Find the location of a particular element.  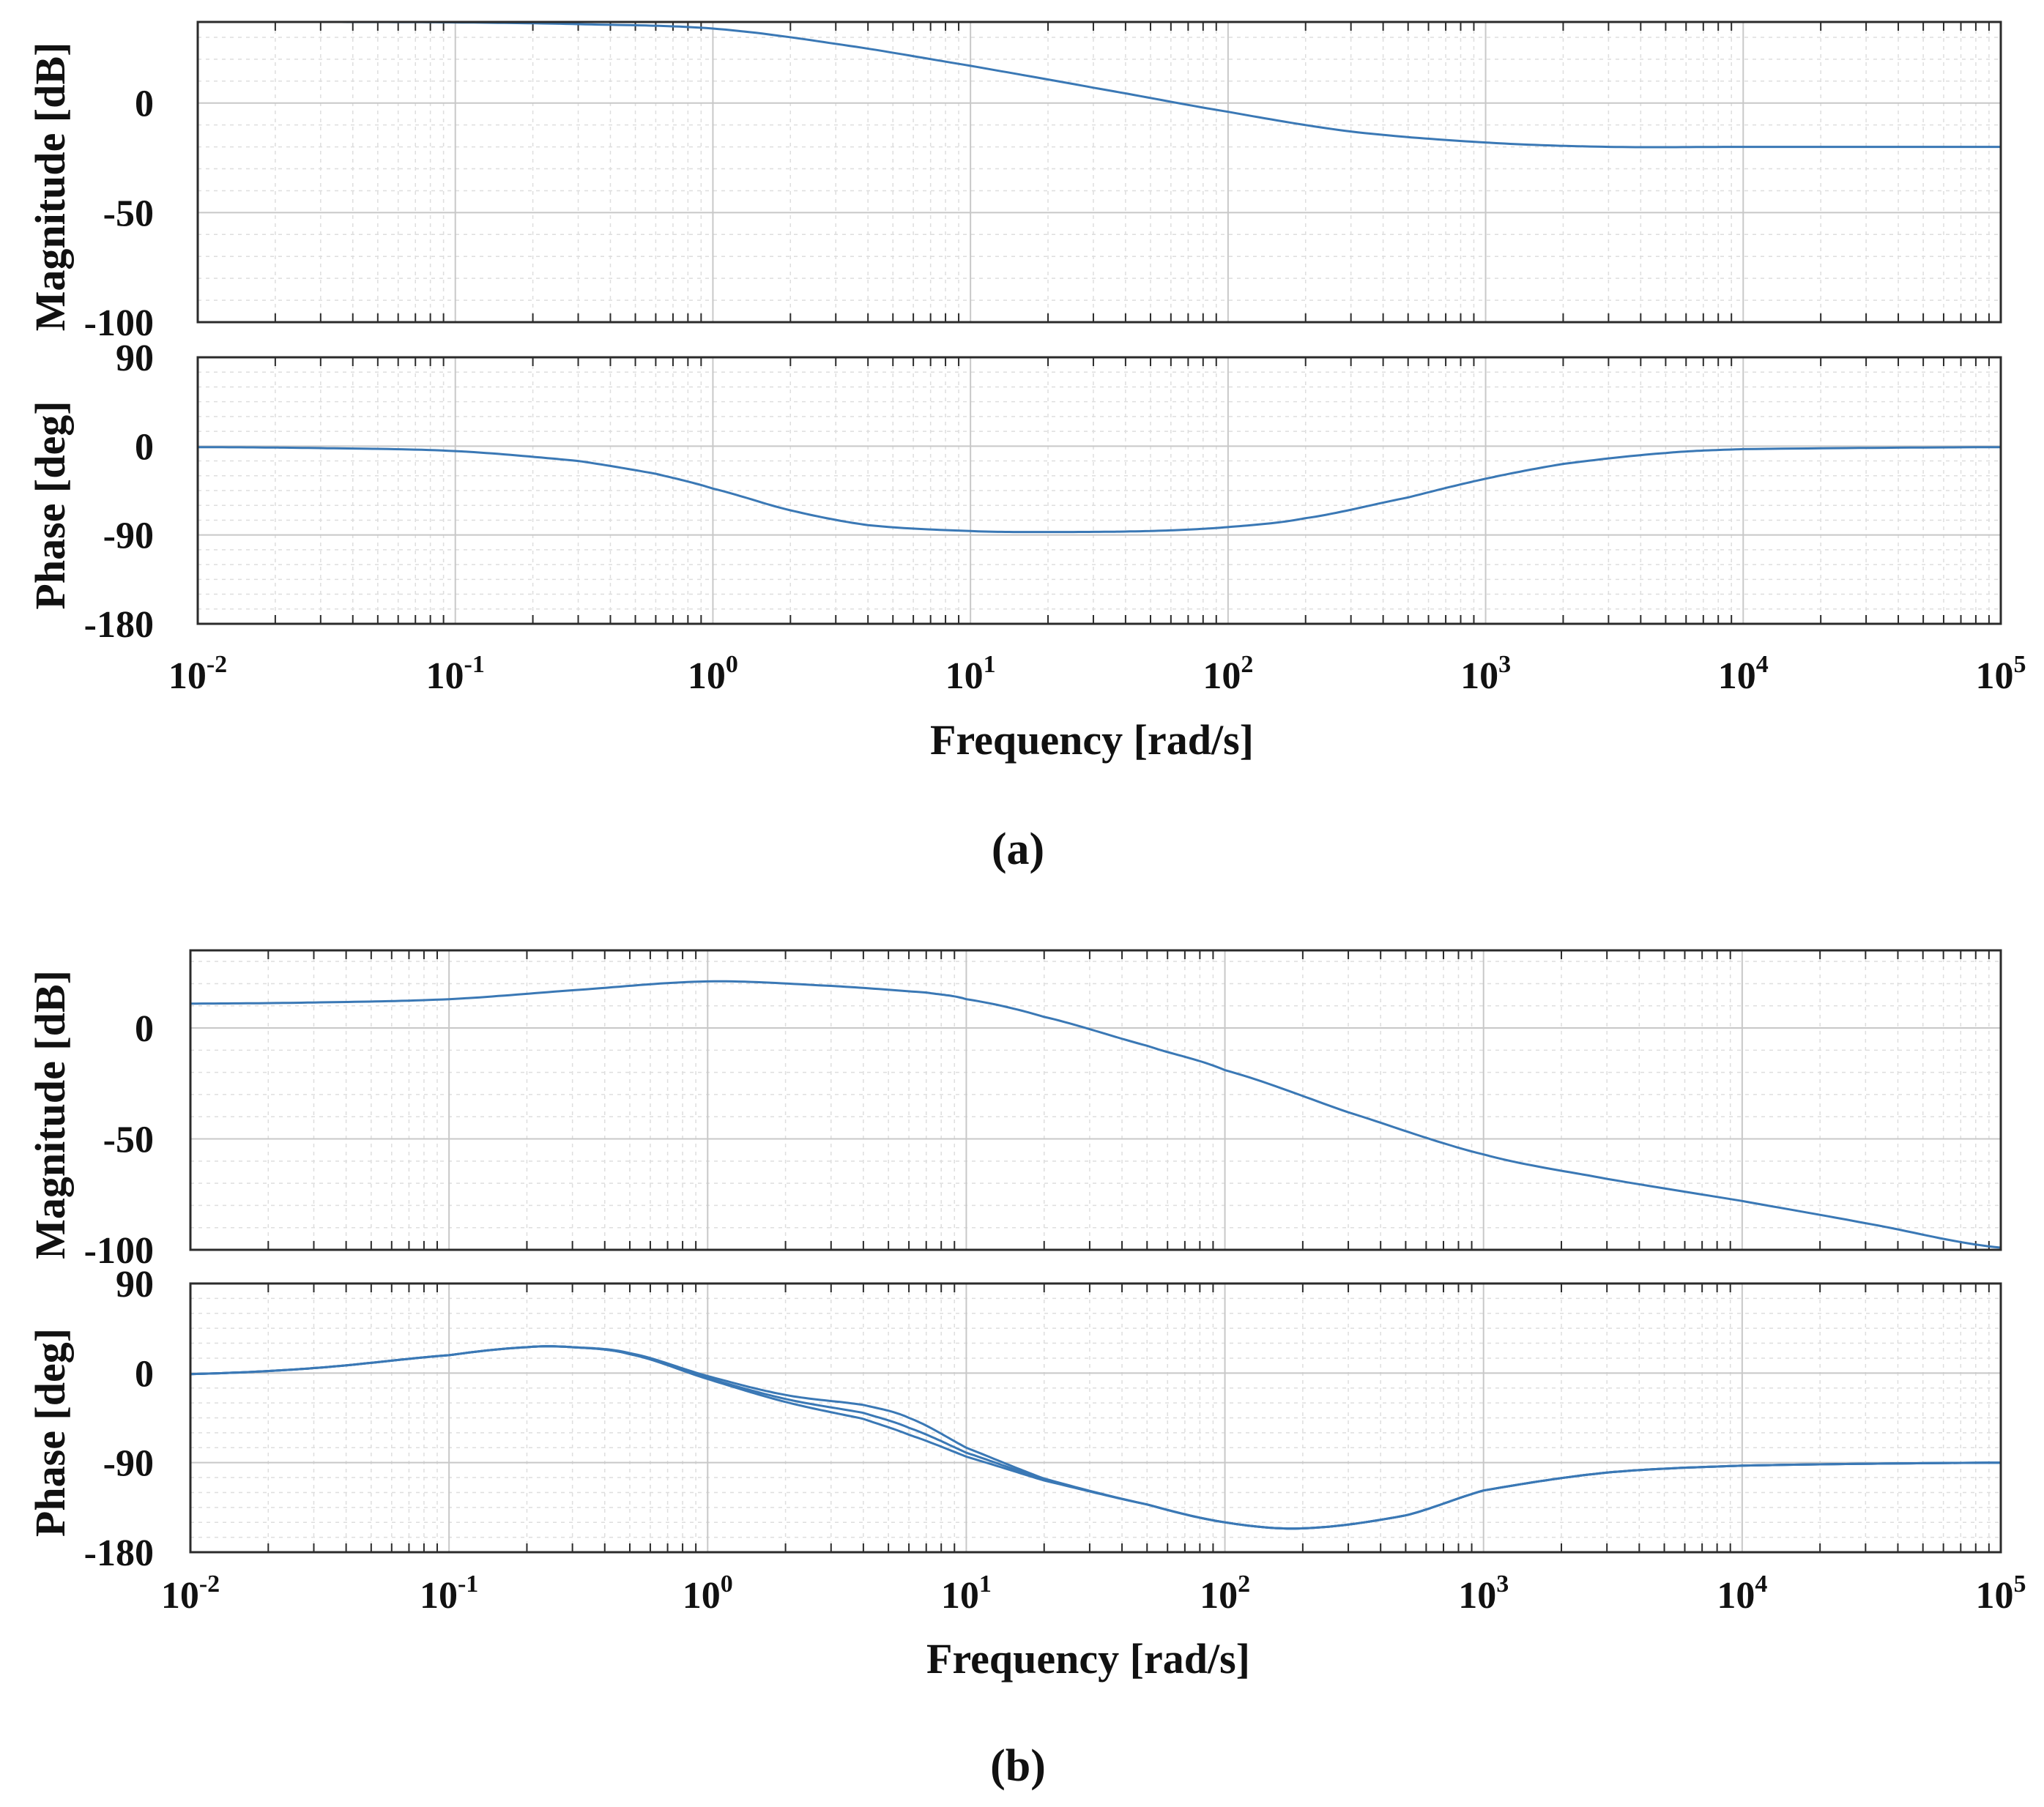

figure-caption-a: (a) is located at coordinates (1018, 849).